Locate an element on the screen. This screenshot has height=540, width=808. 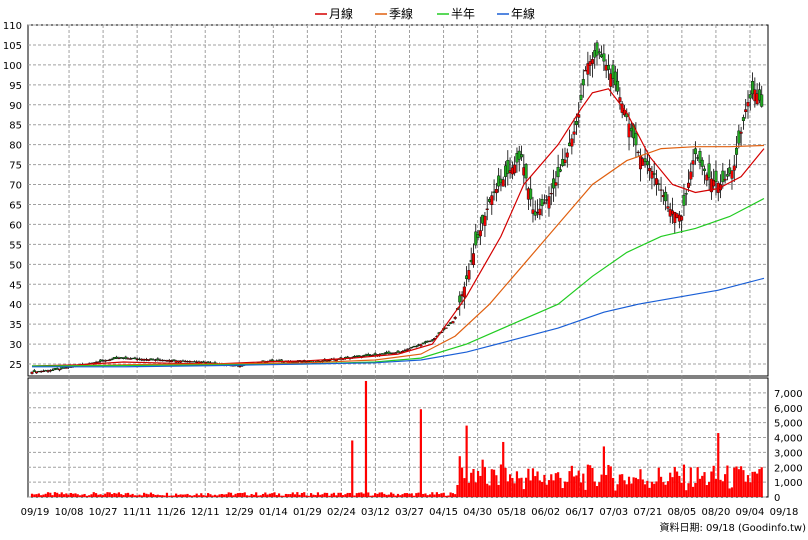
volume-tick-label: 0 is located at coordinates (777, 498).